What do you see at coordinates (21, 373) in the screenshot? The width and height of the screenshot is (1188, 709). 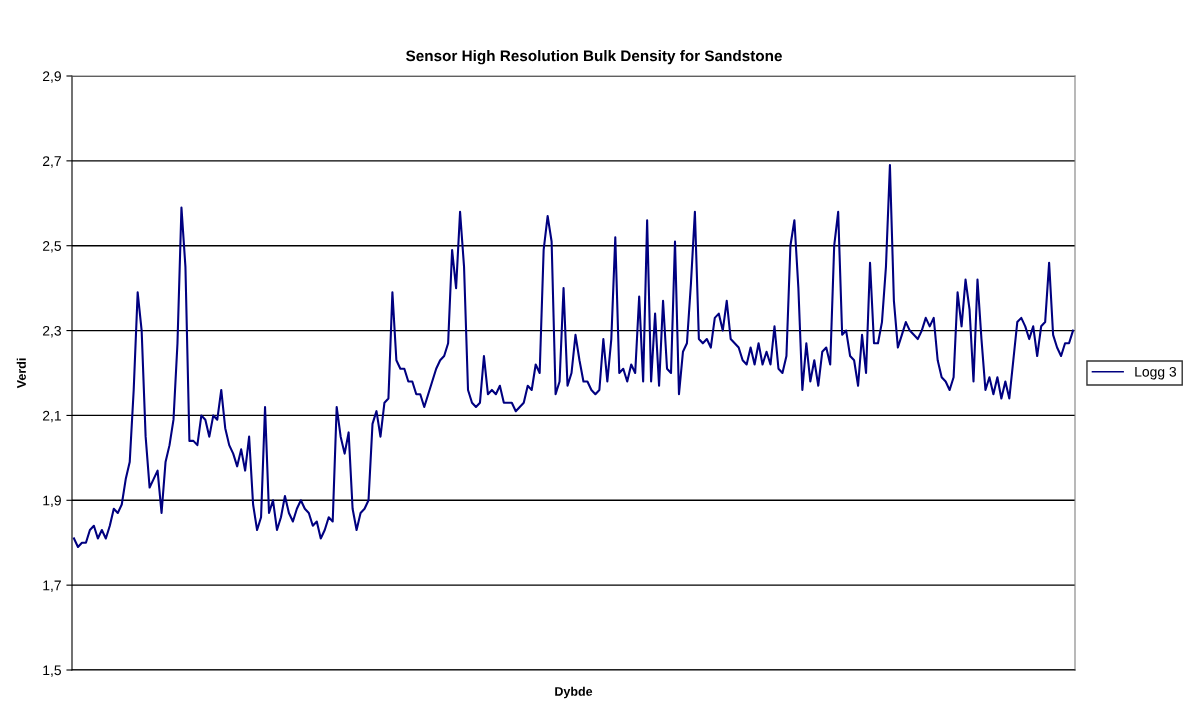 I see `y-axis-title: Verdi` at bounding box center [21, 373].